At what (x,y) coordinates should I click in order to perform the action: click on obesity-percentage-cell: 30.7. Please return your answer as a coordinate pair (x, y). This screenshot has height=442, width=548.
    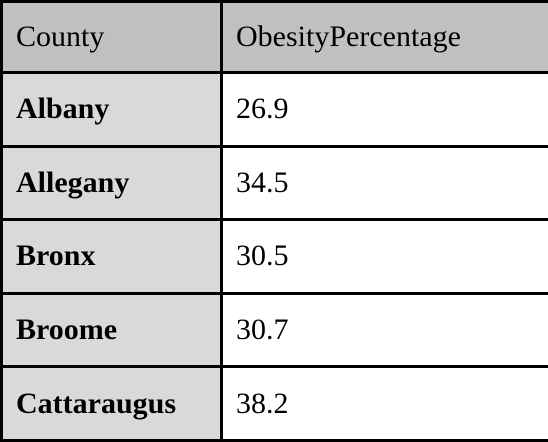
    Looking at the image, I should click on (384, 330).